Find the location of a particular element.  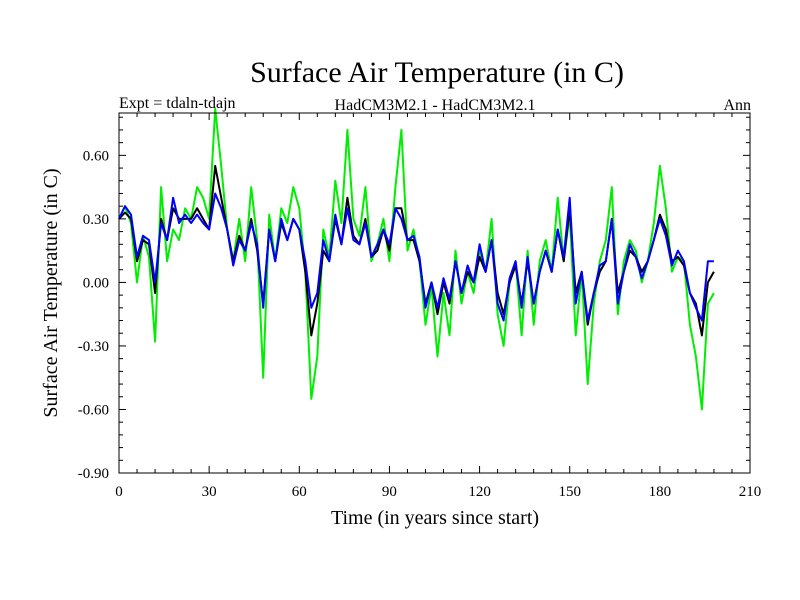

x-tick-label: 180 is located at coordinates (660, 492).